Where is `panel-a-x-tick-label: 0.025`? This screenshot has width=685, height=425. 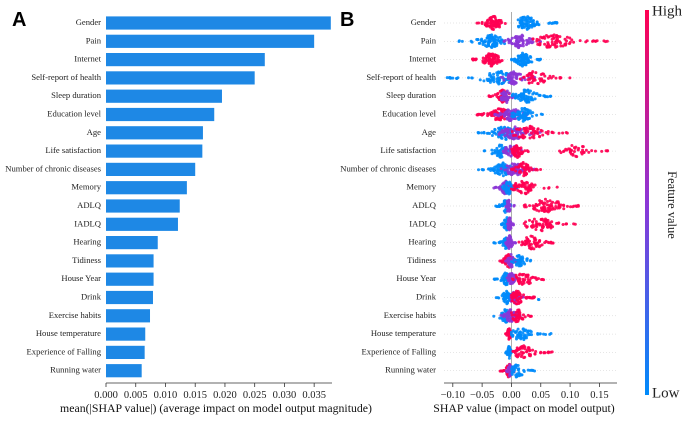
panel-a-x-tick-label: 0.025 is located at coordinates (255, 395).